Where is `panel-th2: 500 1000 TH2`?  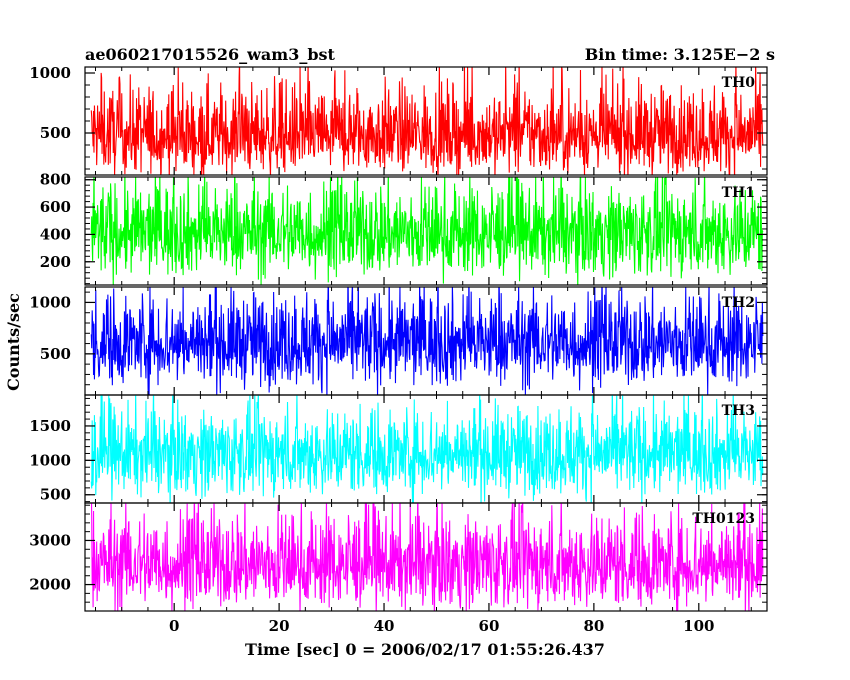
panel-th2: 500 1000 TH2 is located at coordinates (398, 341).